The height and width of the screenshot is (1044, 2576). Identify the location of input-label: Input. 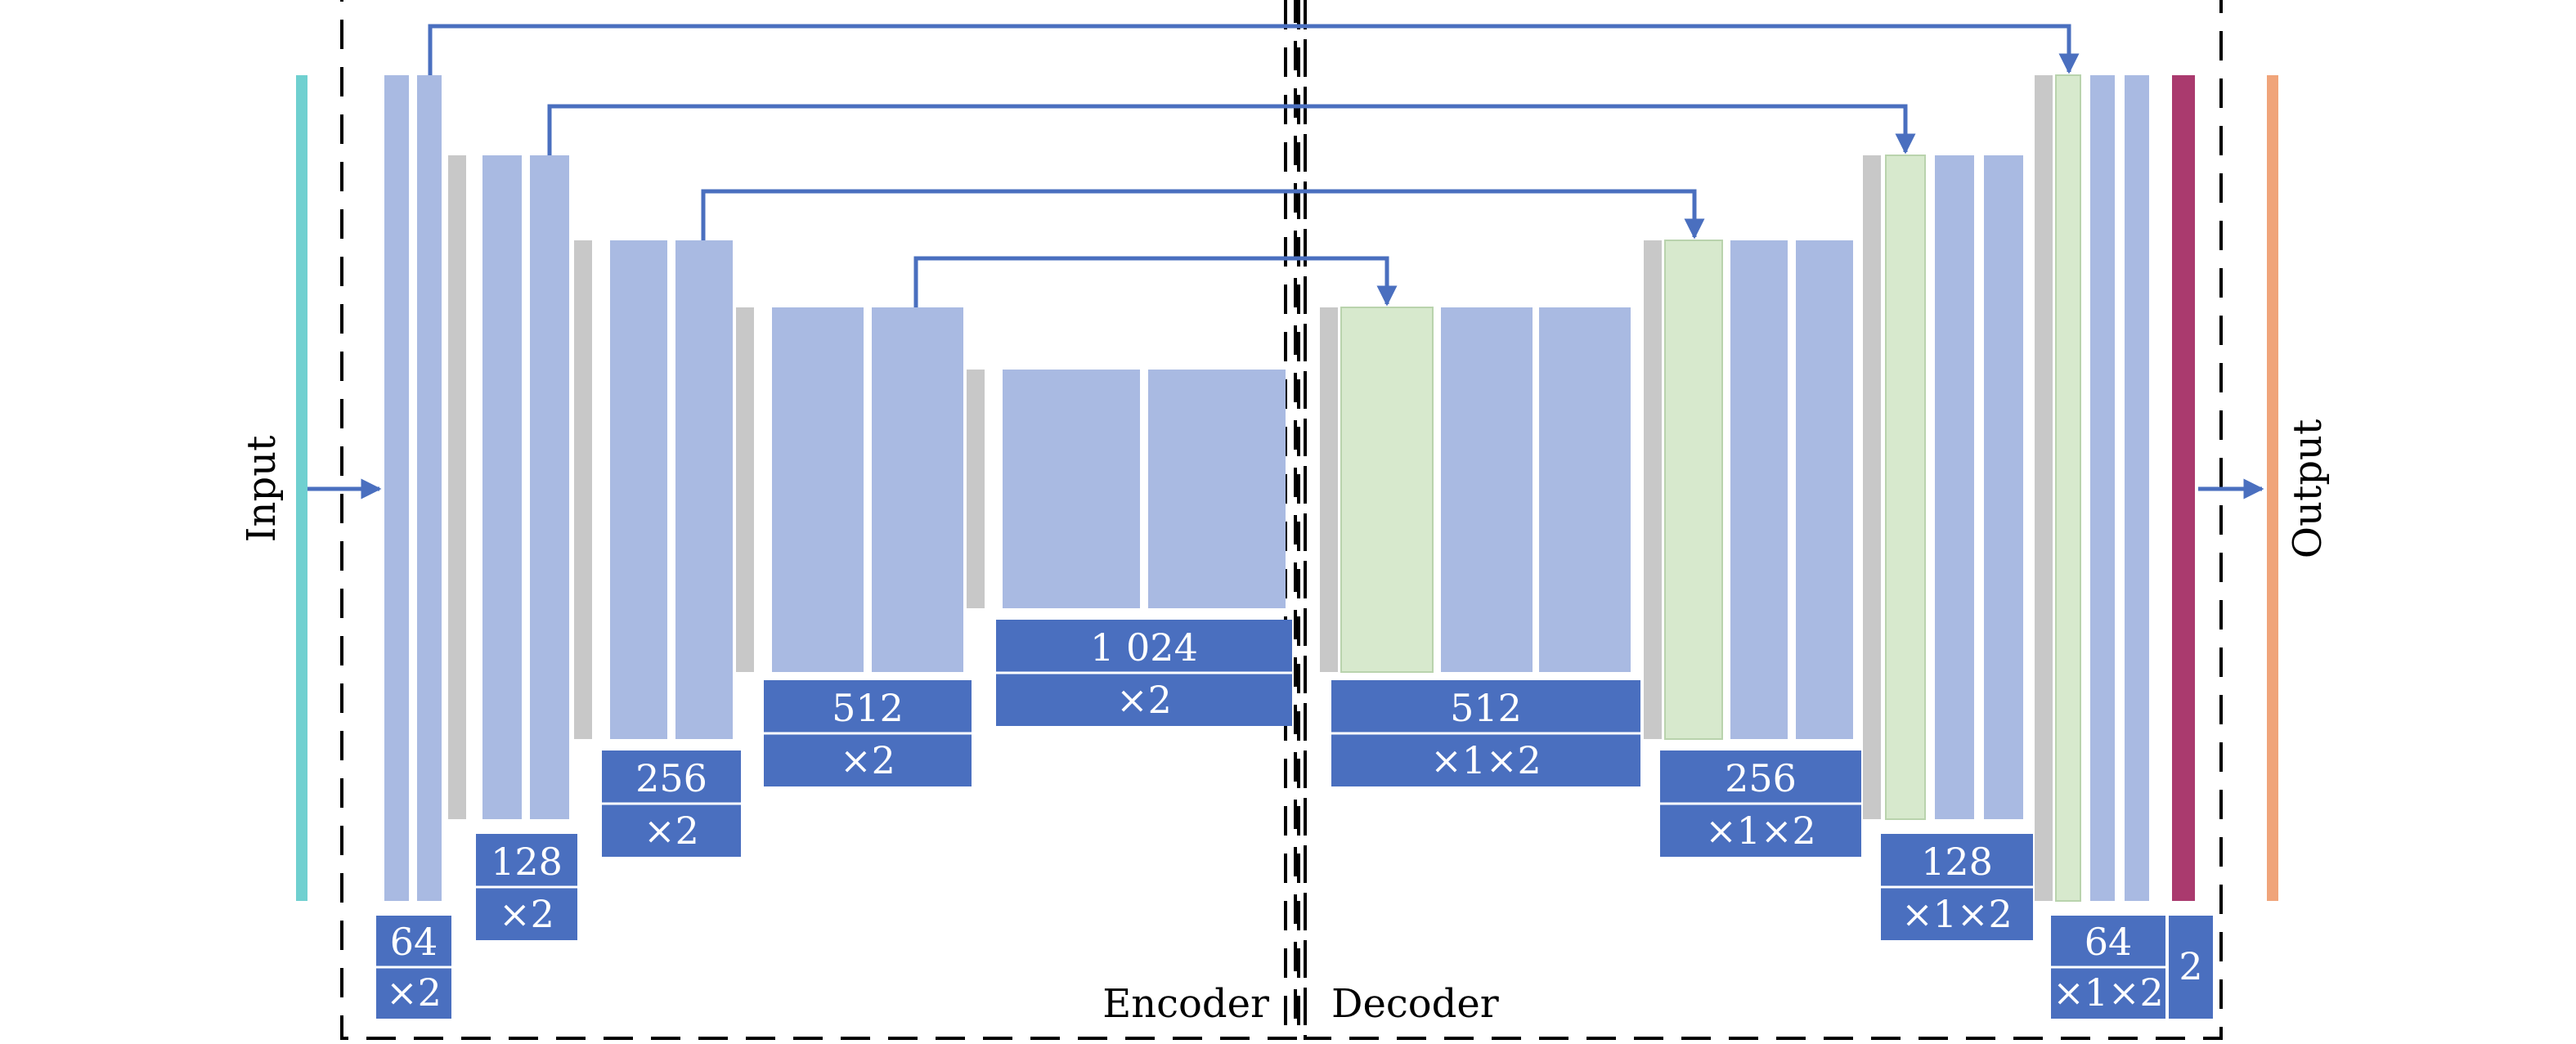
(262, 489).